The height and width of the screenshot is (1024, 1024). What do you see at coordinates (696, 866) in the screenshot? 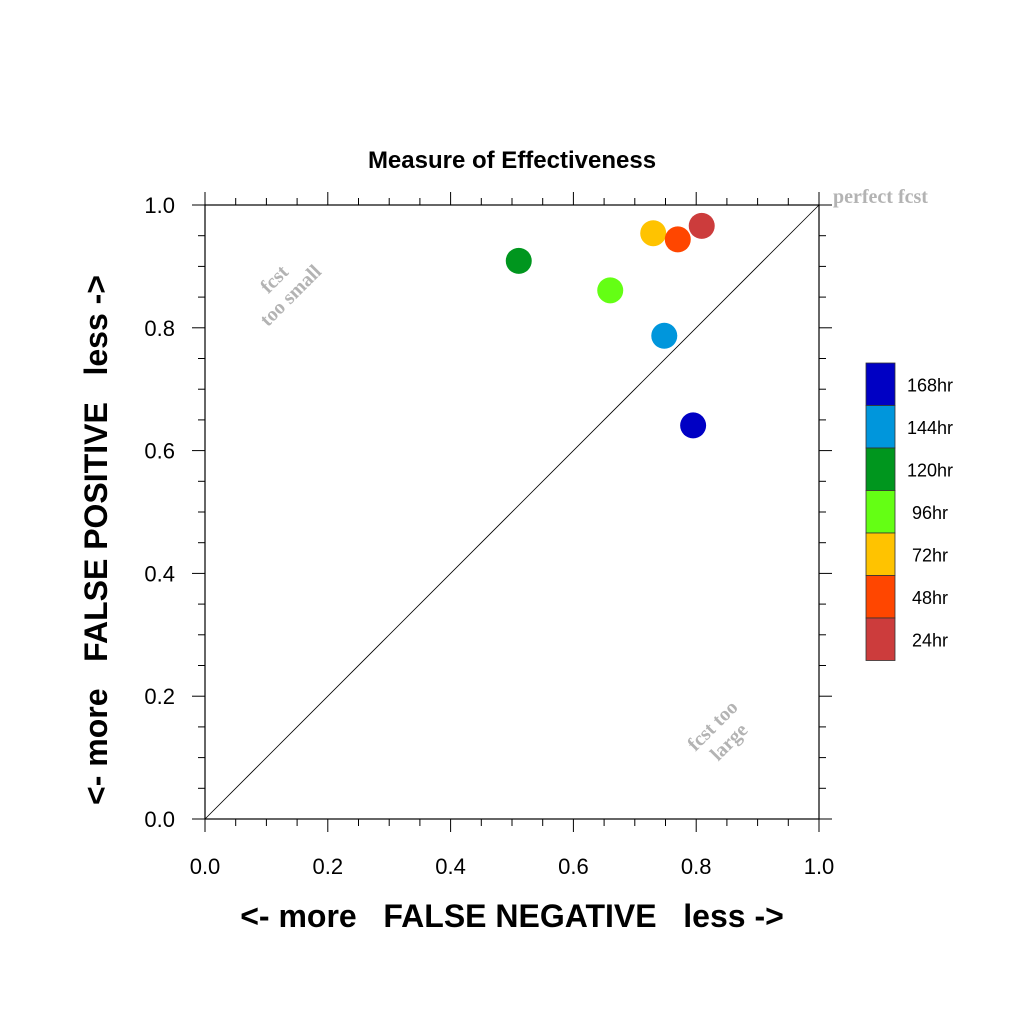
I see `x-tick-label: 0.8` at bounding box center [696, 866].